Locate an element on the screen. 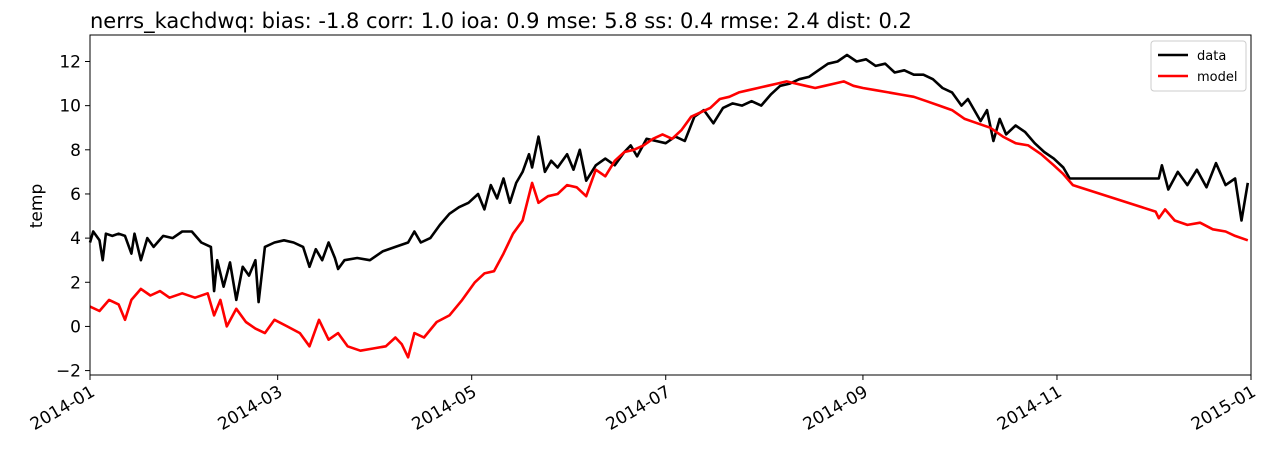 The image size is (1262, 453). y-tick-label: 2 is located at coordinates (75, 283).